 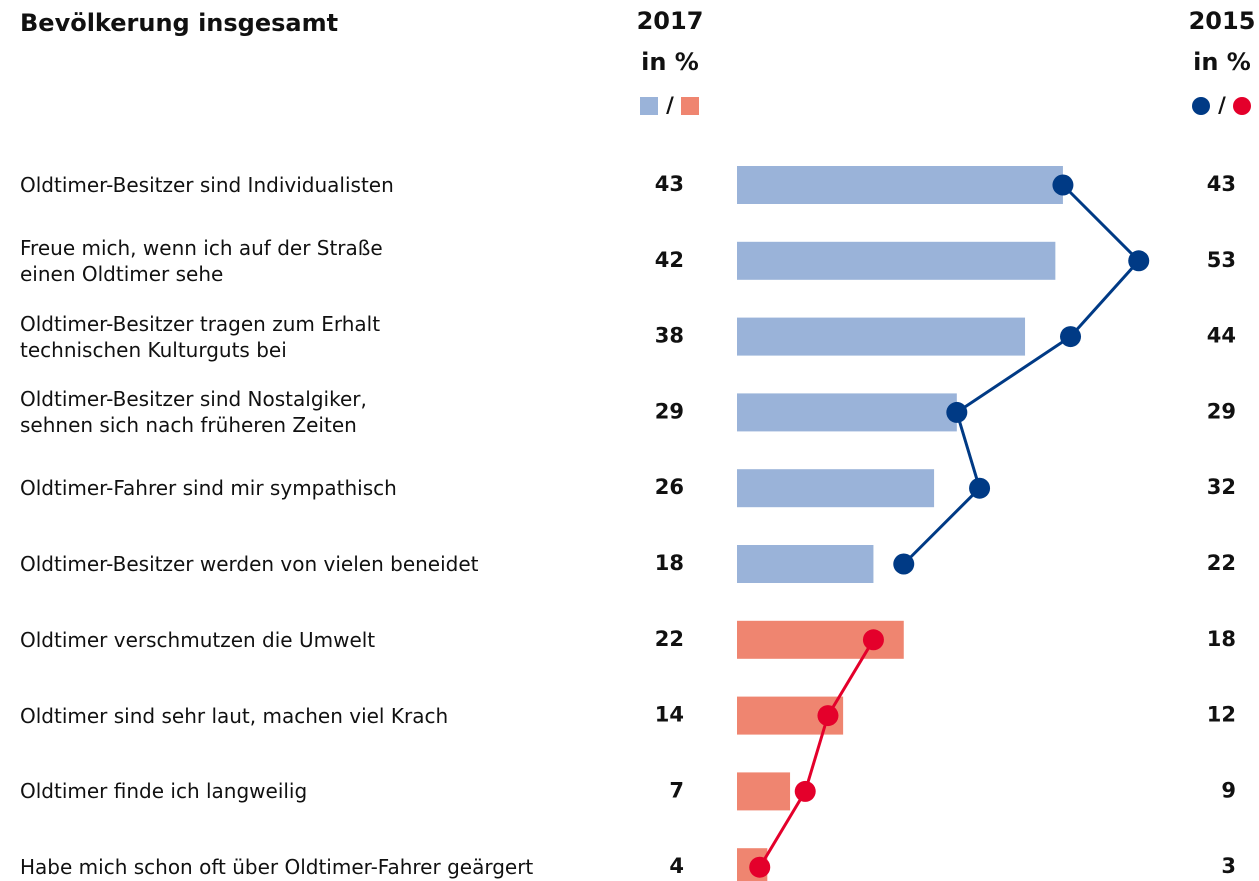 I want to click on value-label: 26, so click(x=669, y=487).